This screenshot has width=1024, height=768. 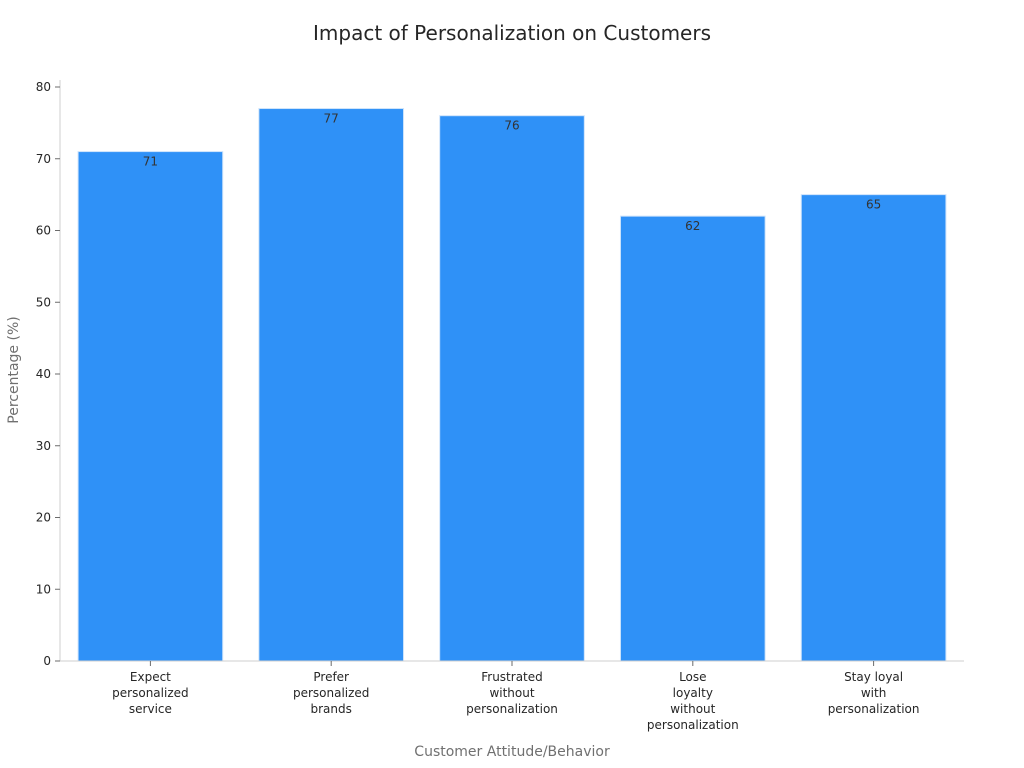 What do you see at coordinates (331, 119) in the screenshot?
I see `value-label-2: 77` at bounding box center [331, 119].